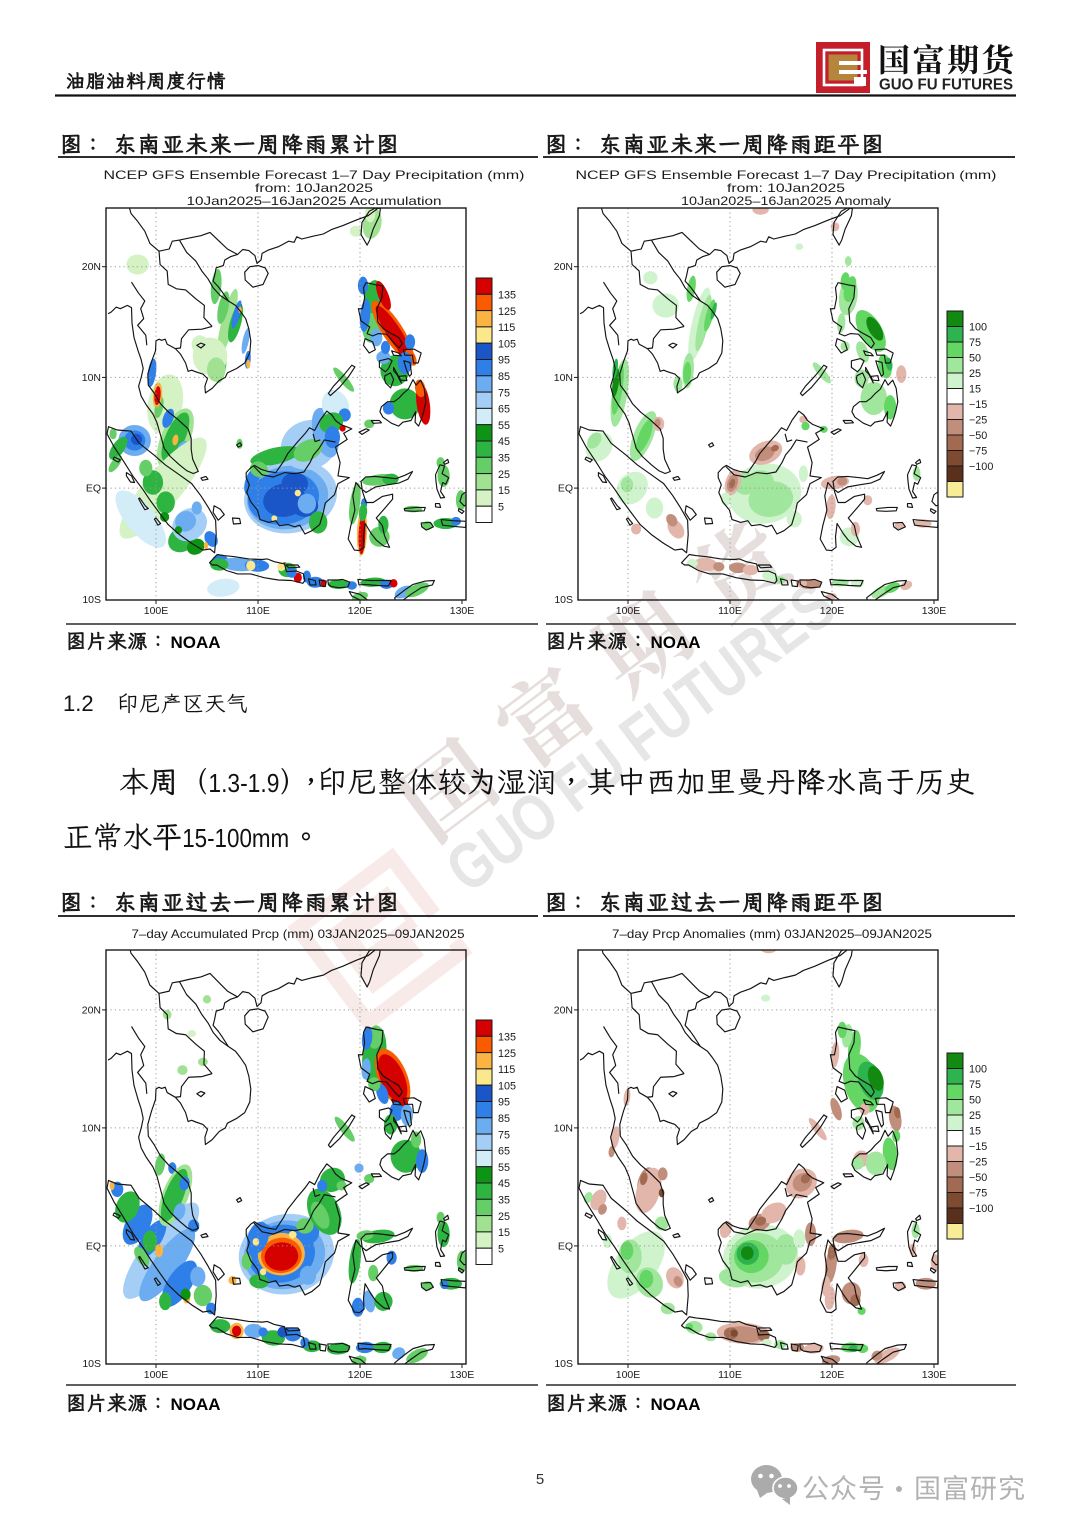  What do you see at coordinates (540, 1479) in the screenshot?
I see `svg-text: 5` at bounding box center [540, 1479].